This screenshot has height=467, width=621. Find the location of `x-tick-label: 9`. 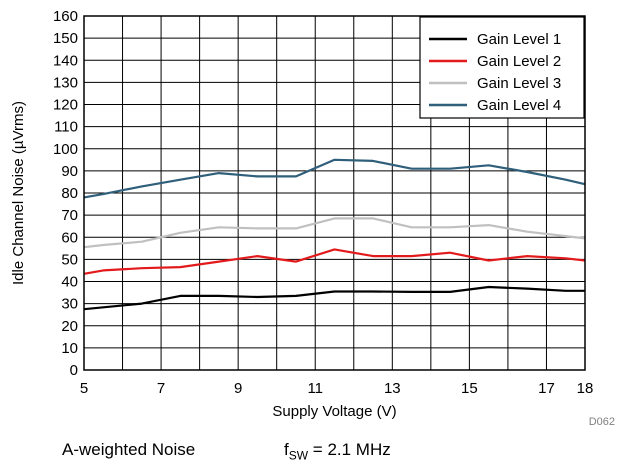

x-tick-label: 9 is located at coordinates (238, 388).